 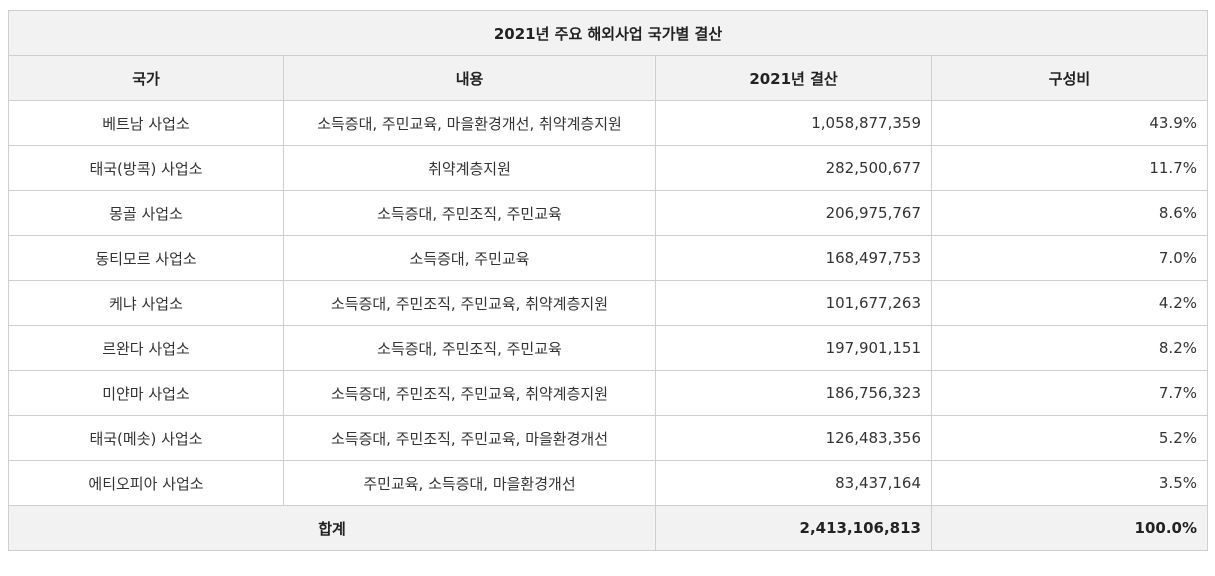 What do you see at coordinates (793, 258) in the screenshot?
I see `amount-cell: 168,497,753` at bounding box center [793, 258].